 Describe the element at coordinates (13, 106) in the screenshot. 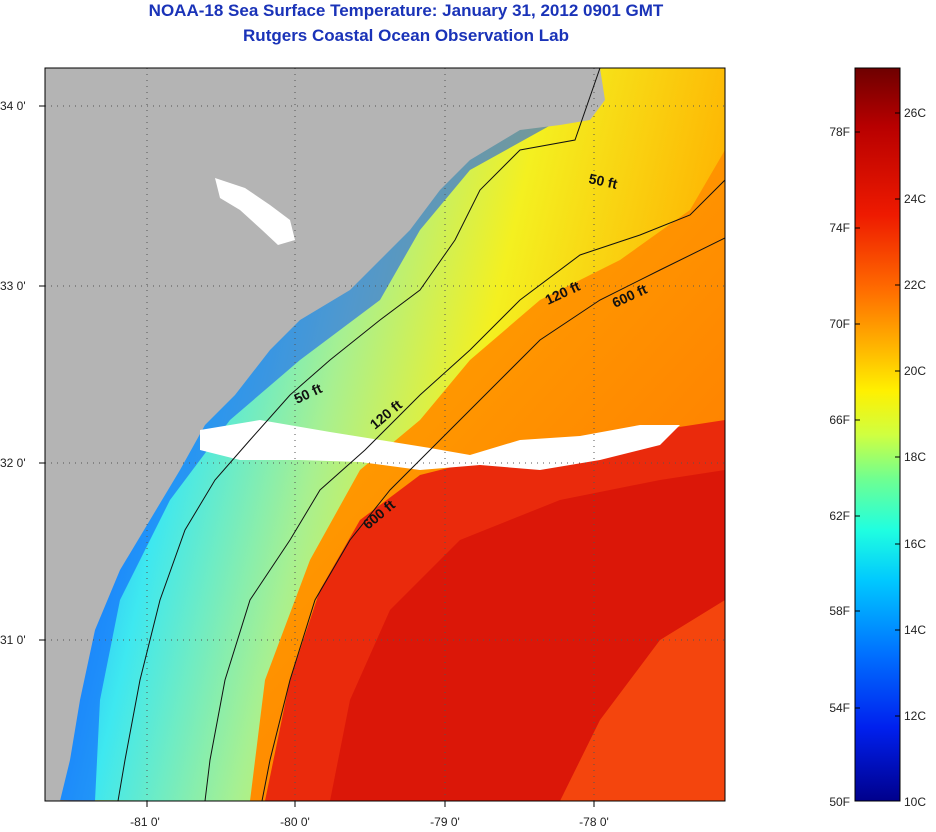

I see `lat-tick-label: 34 0'` at that location.